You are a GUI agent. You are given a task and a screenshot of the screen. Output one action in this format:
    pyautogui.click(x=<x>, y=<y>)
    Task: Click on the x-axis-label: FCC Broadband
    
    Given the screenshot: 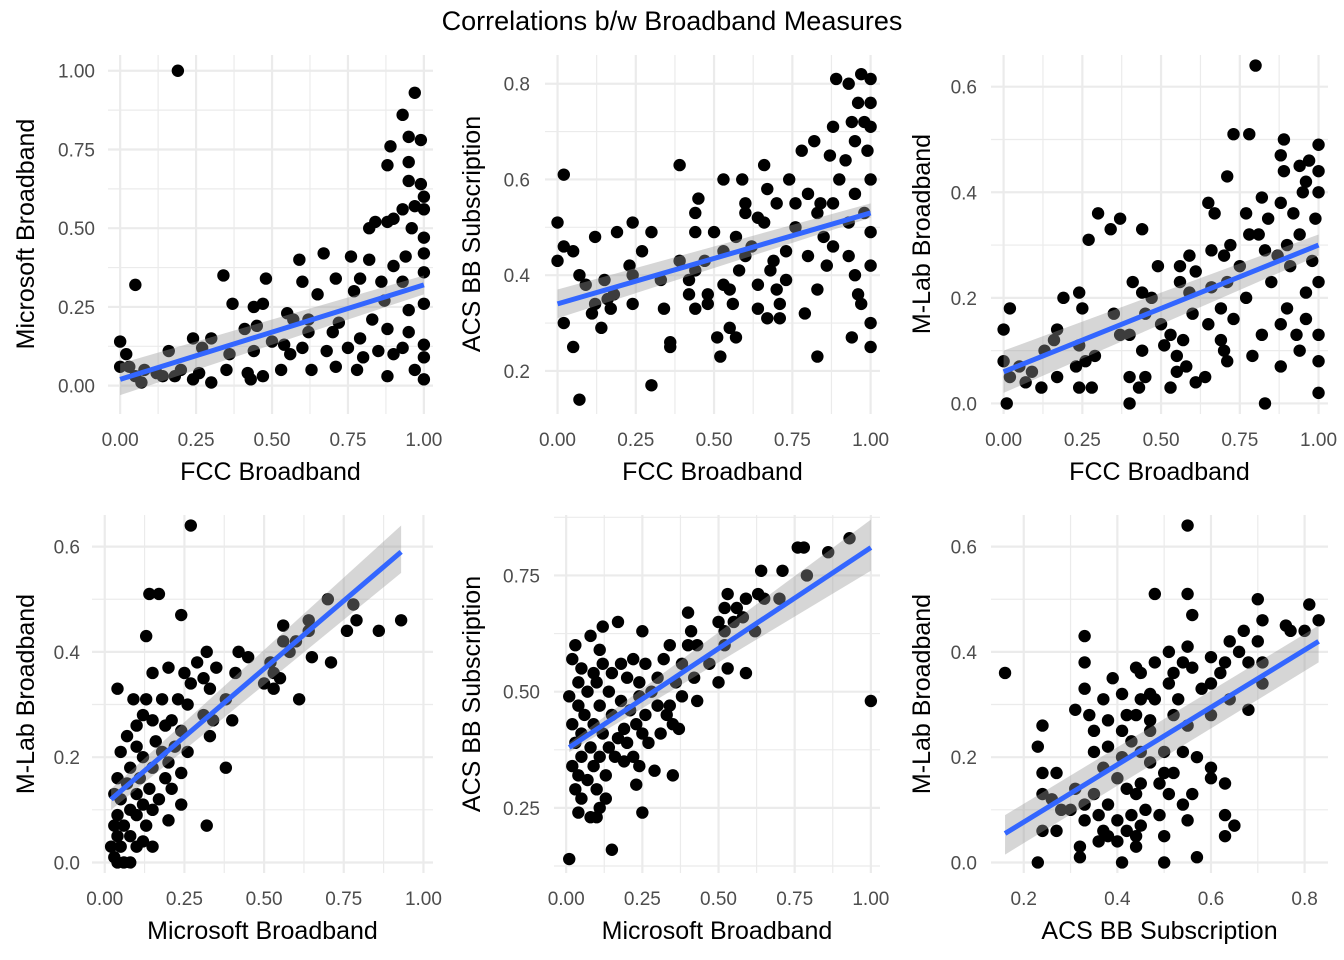 What is the action you would take?
    pyautogui.click(x=1159, y=472)
    